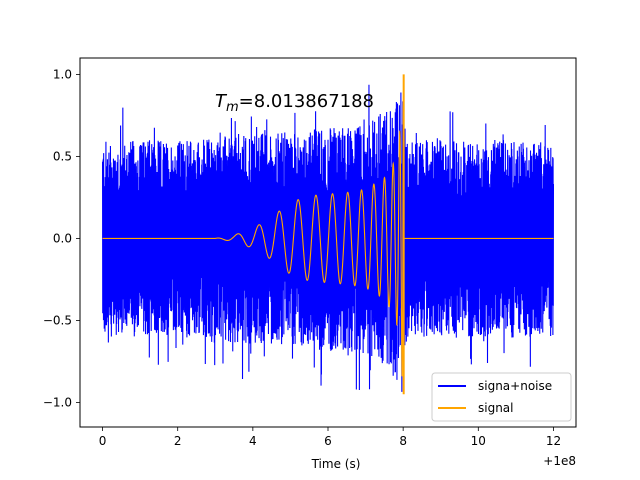 This screenshot has height=480, width=640. I want to click on x-tick-label: 4, so click(253, 441).